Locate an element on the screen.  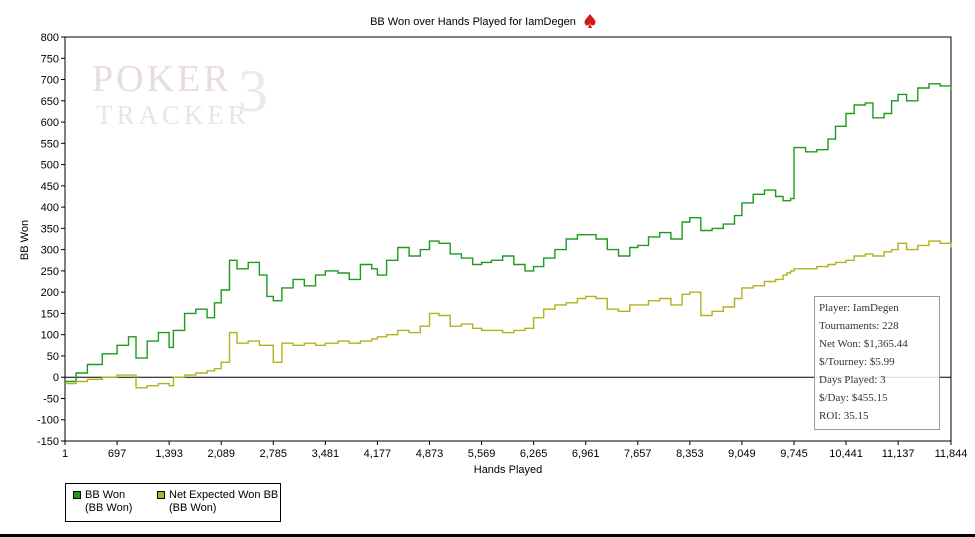
x-tick-label: 11,844 is located at coordinates (951, 454).